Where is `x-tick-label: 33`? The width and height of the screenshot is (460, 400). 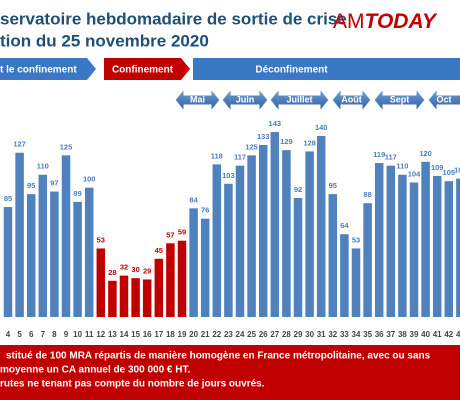
x-tick-label: 33 is located at coordinates (344, 334).